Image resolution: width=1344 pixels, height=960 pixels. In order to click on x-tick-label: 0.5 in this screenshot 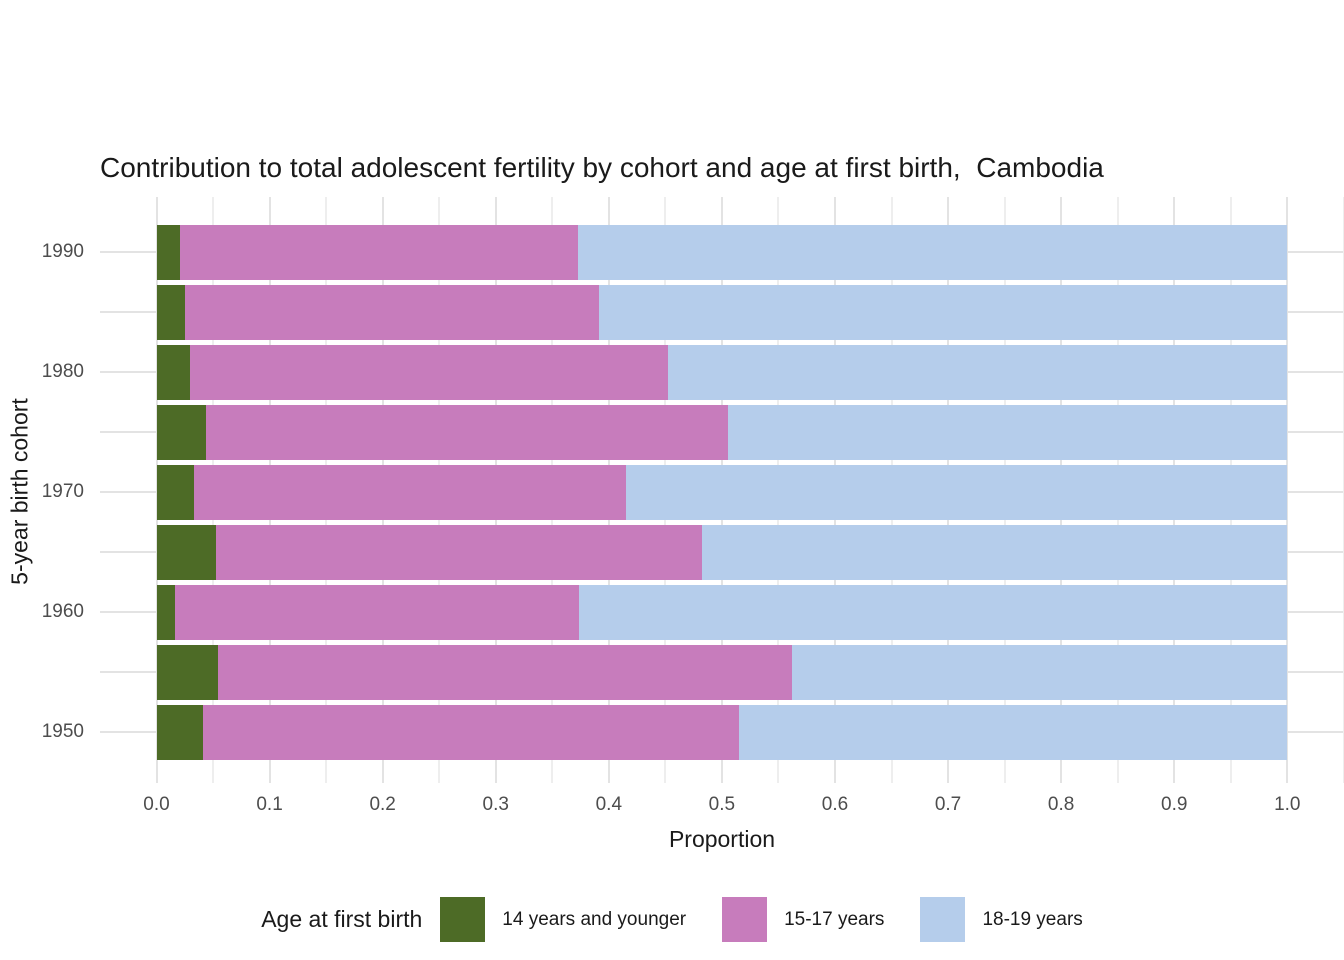, I will do `click(722, 804)`.